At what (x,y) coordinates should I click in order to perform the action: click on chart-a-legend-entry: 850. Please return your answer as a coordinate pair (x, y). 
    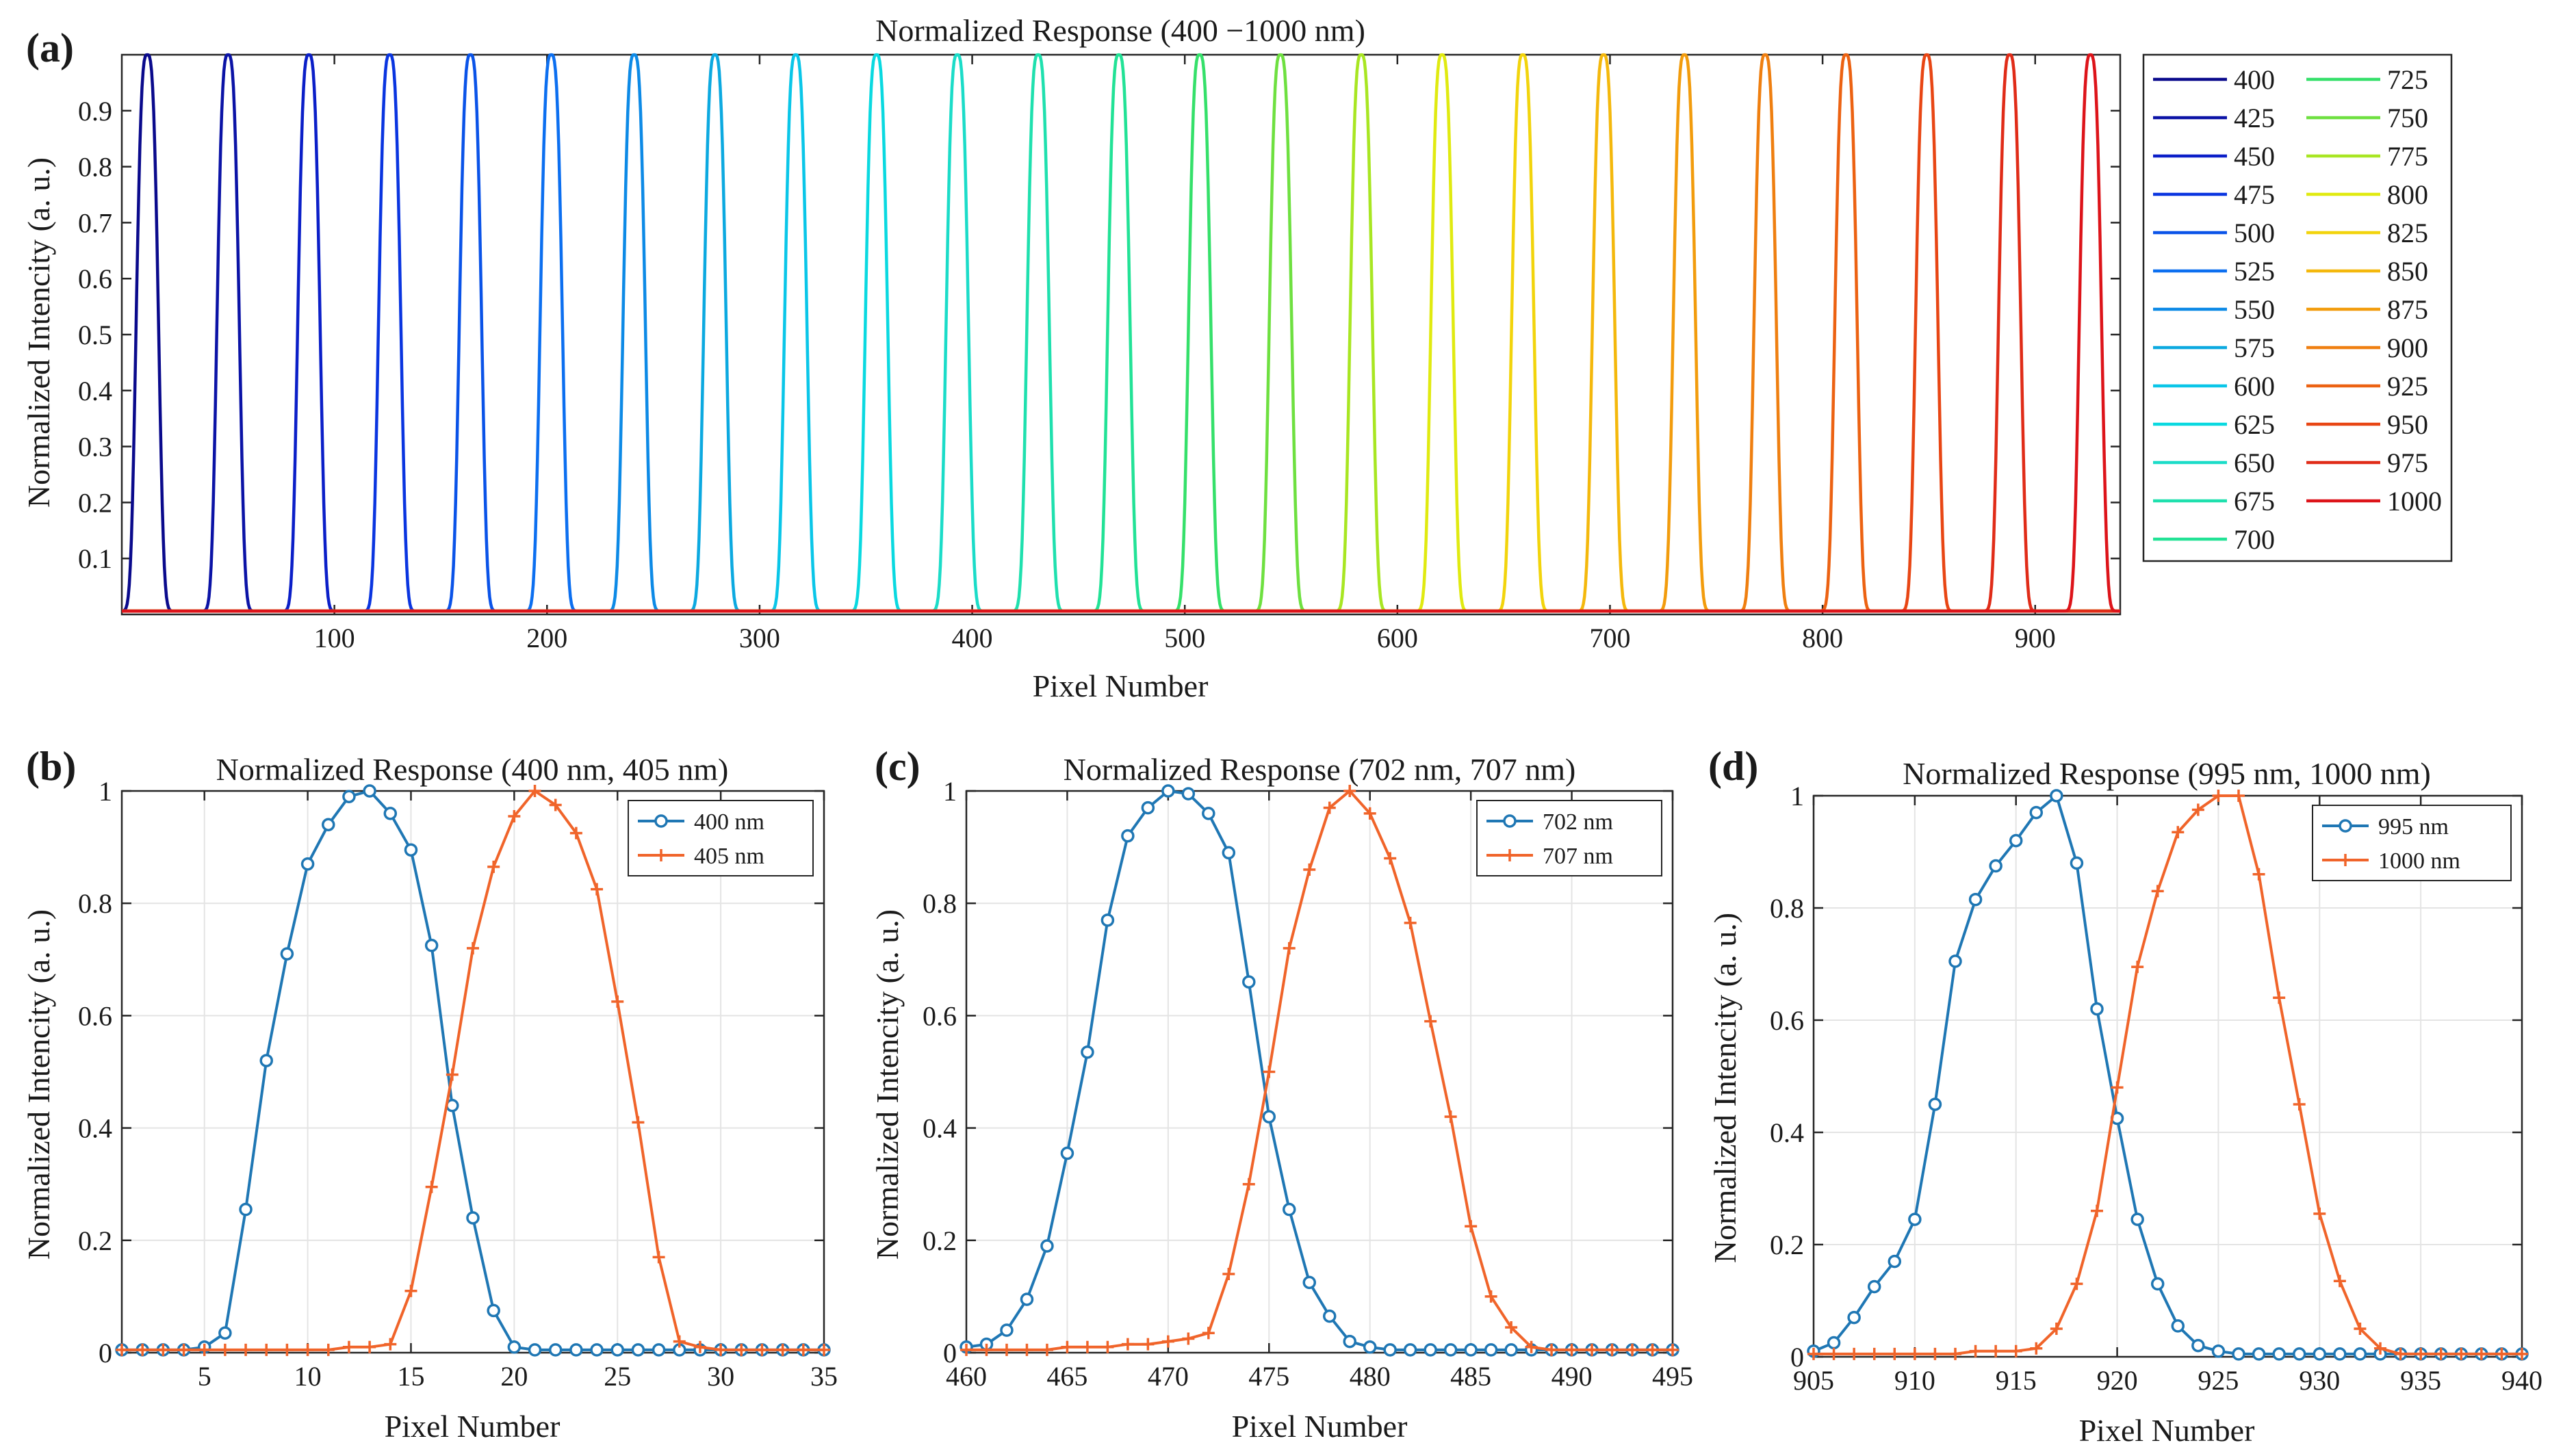
    Looking at the image, I should click on (2408, 271).